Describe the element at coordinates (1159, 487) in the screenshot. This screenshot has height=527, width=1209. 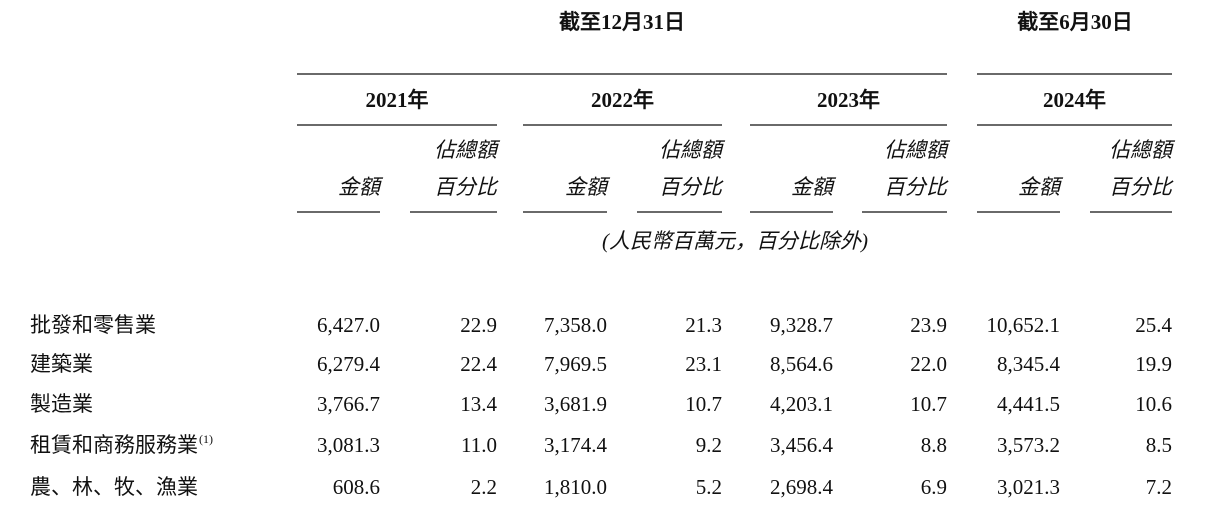
I see `cell-value: 7.2` at that location.